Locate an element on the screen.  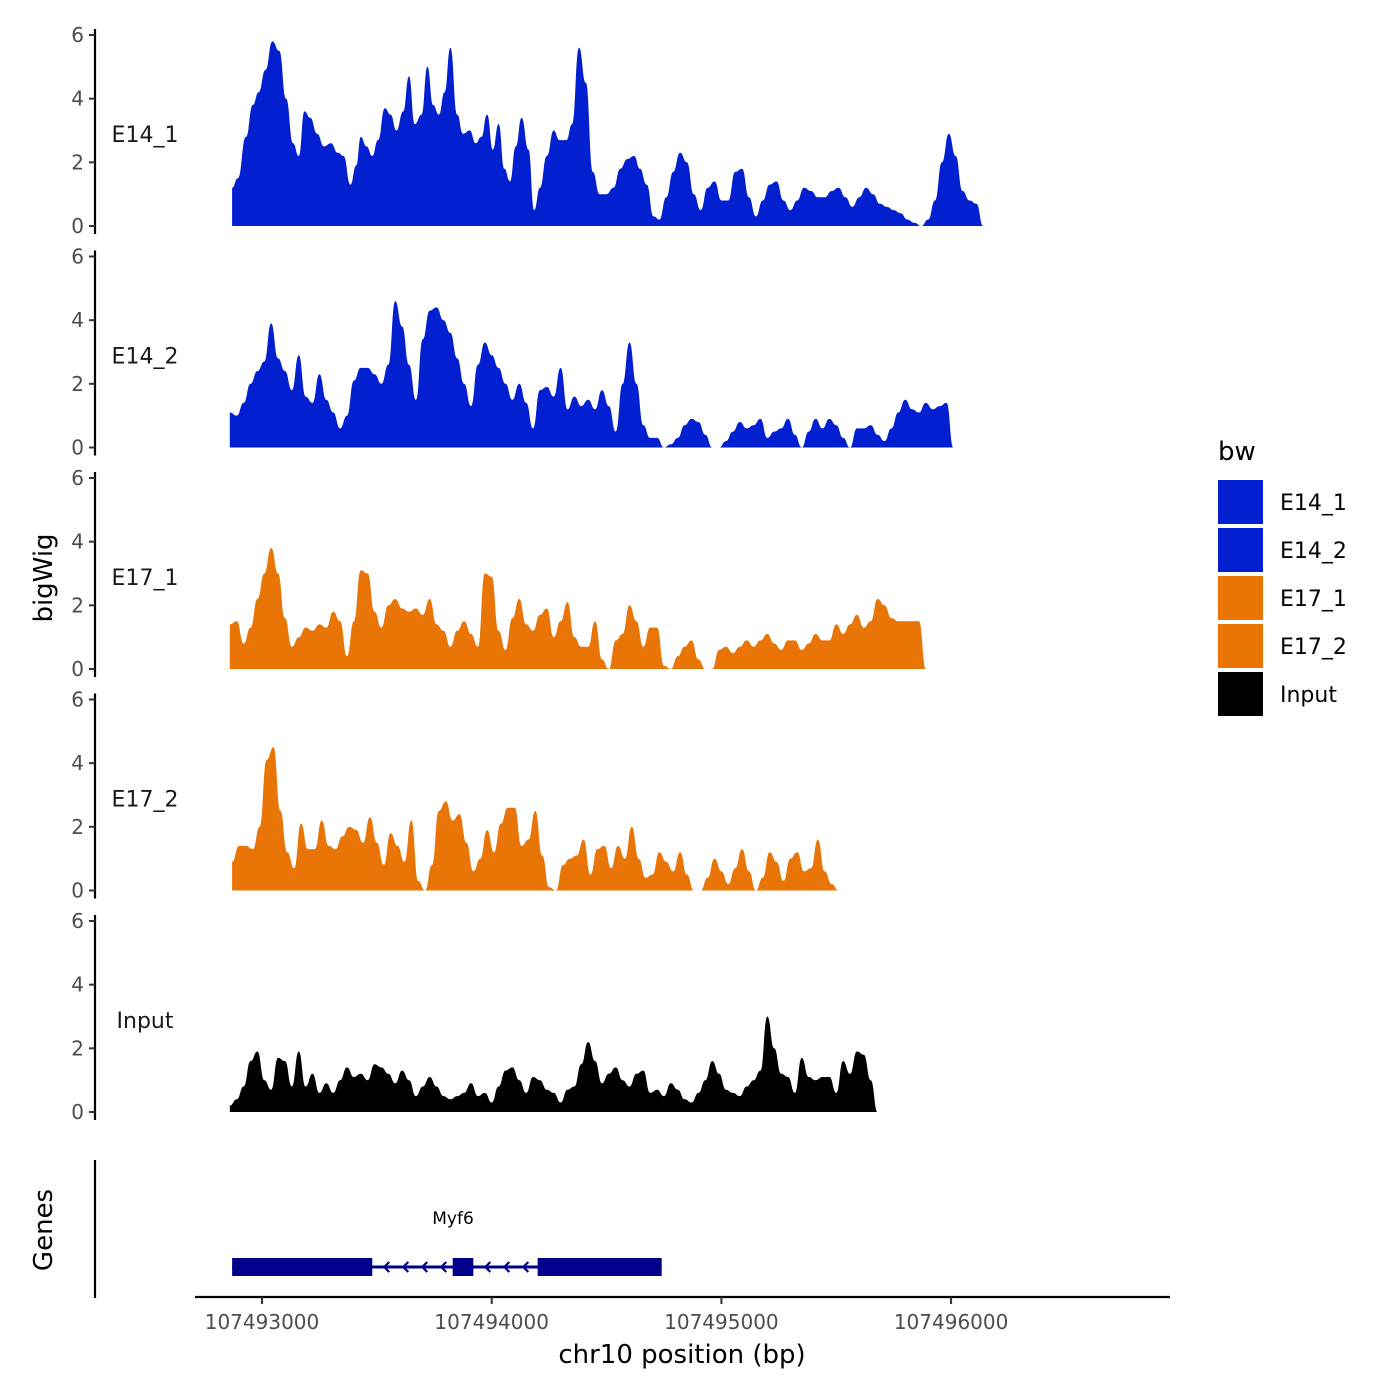
track-label: E17_2 is located at coordinates (145, 800).